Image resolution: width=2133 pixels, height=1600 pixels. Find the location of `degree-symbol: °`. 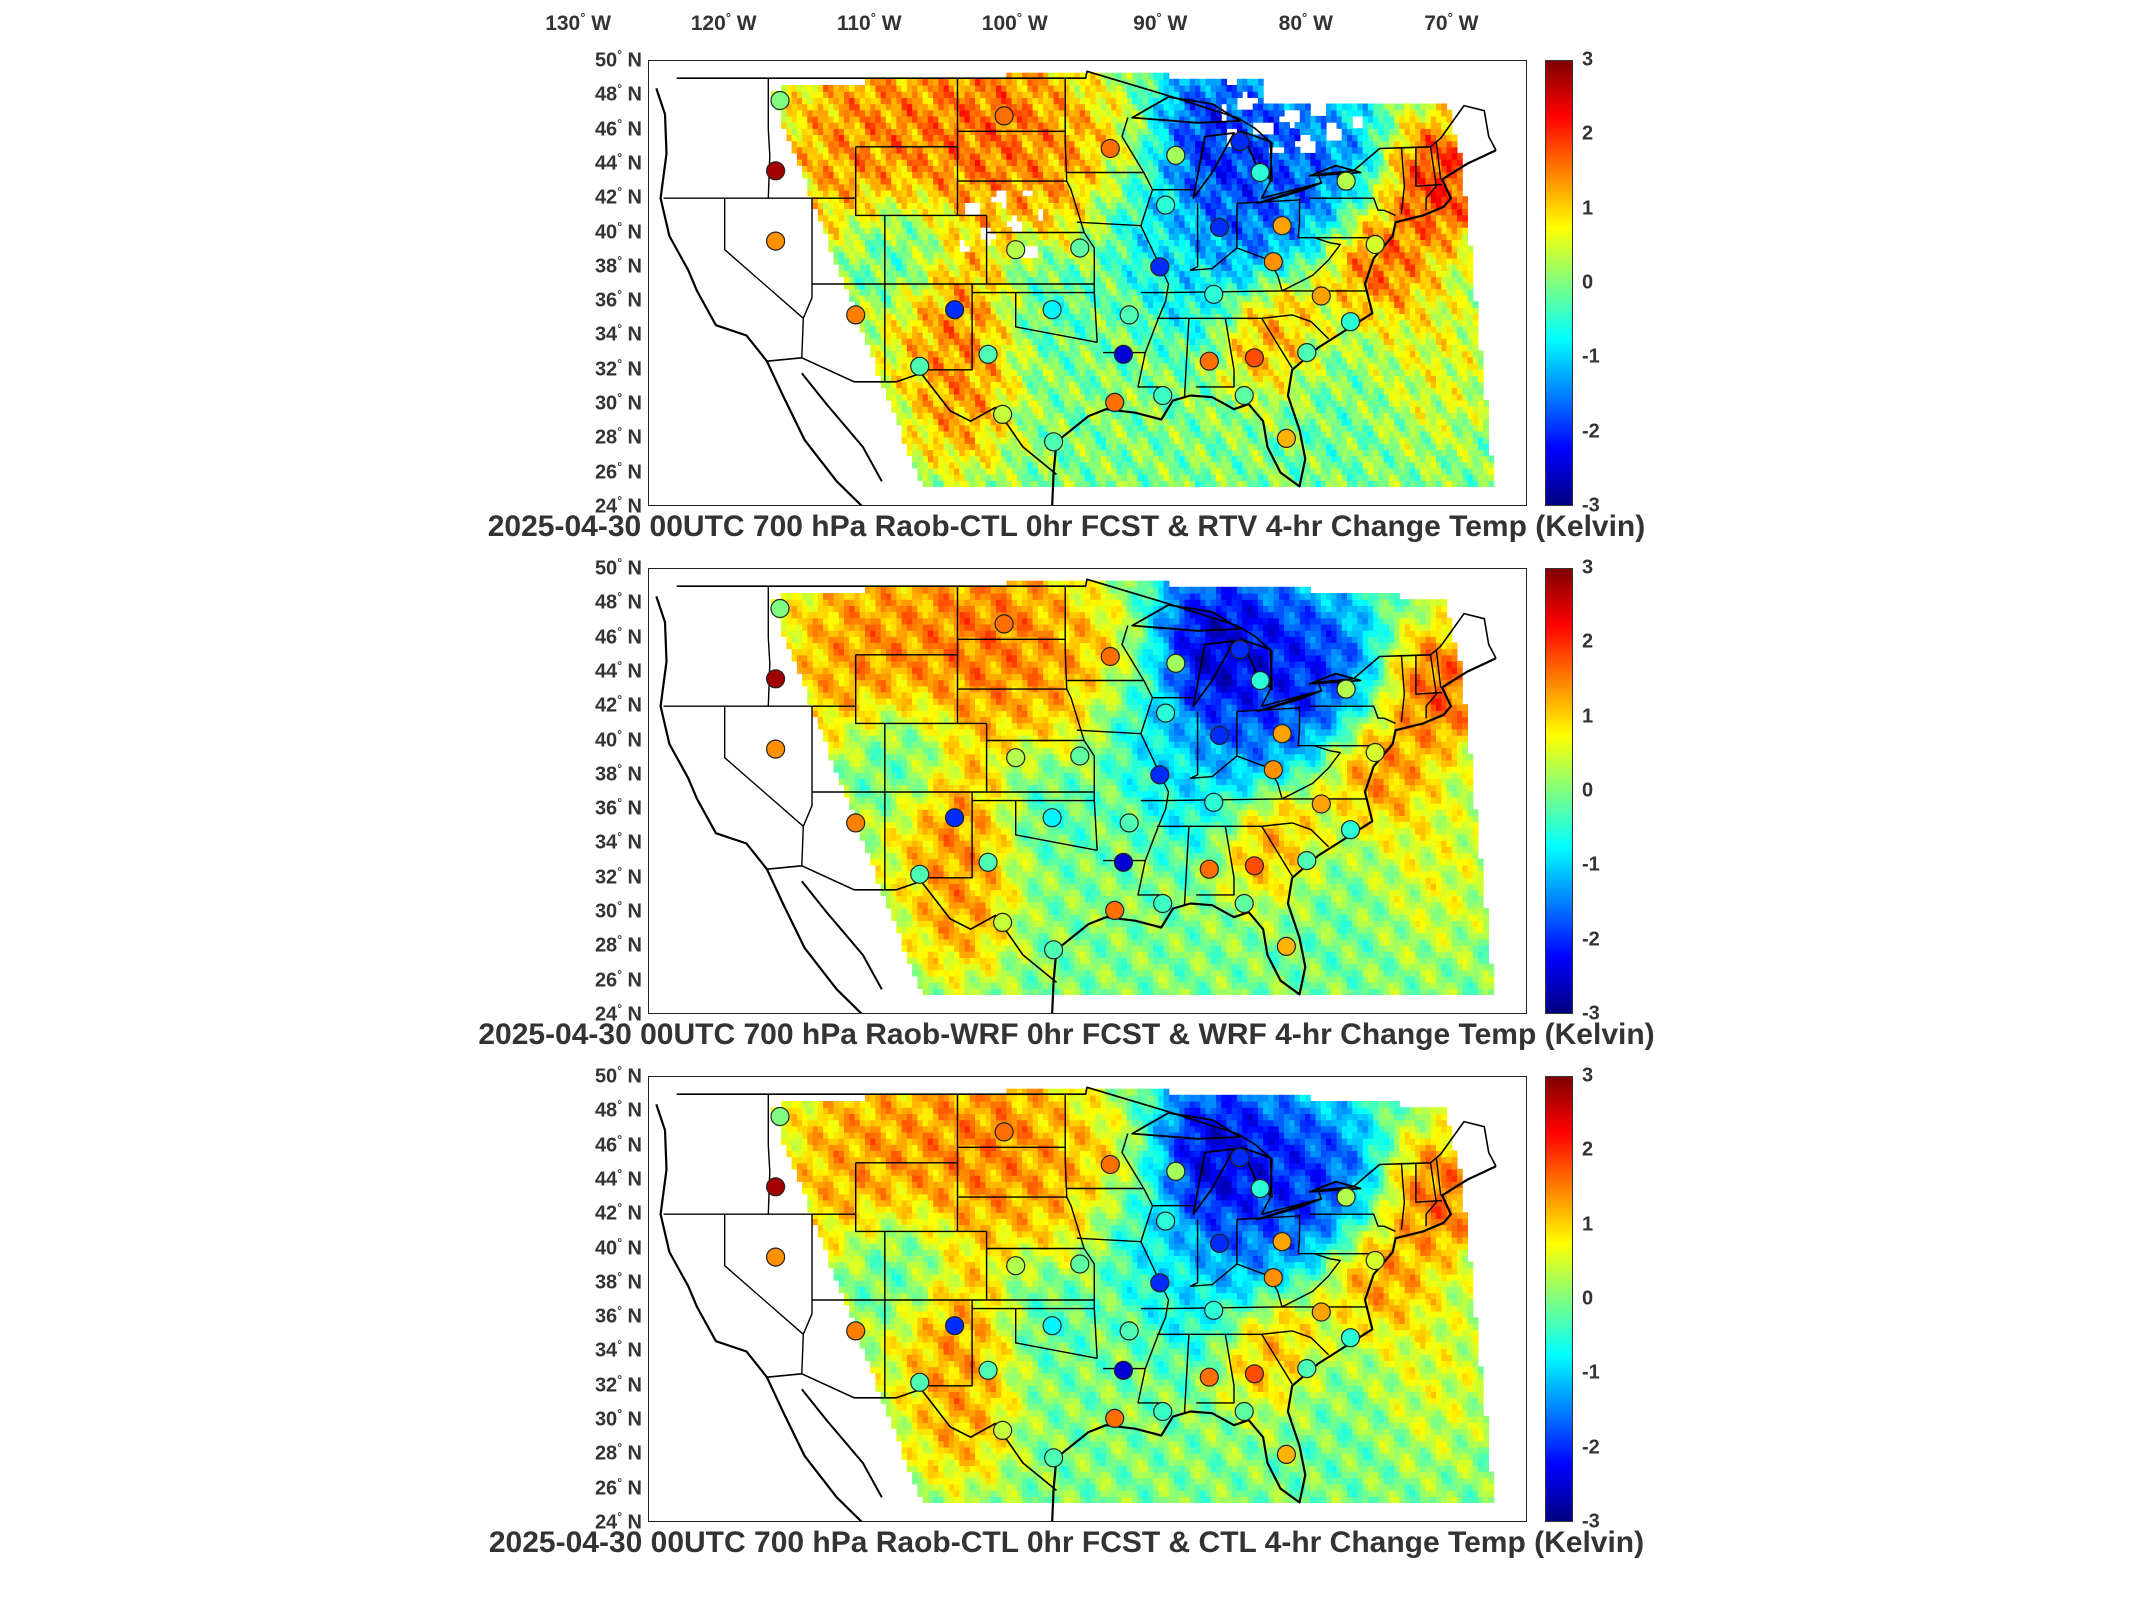

degree-symbol: ° is located at coordinates (1159, 17).